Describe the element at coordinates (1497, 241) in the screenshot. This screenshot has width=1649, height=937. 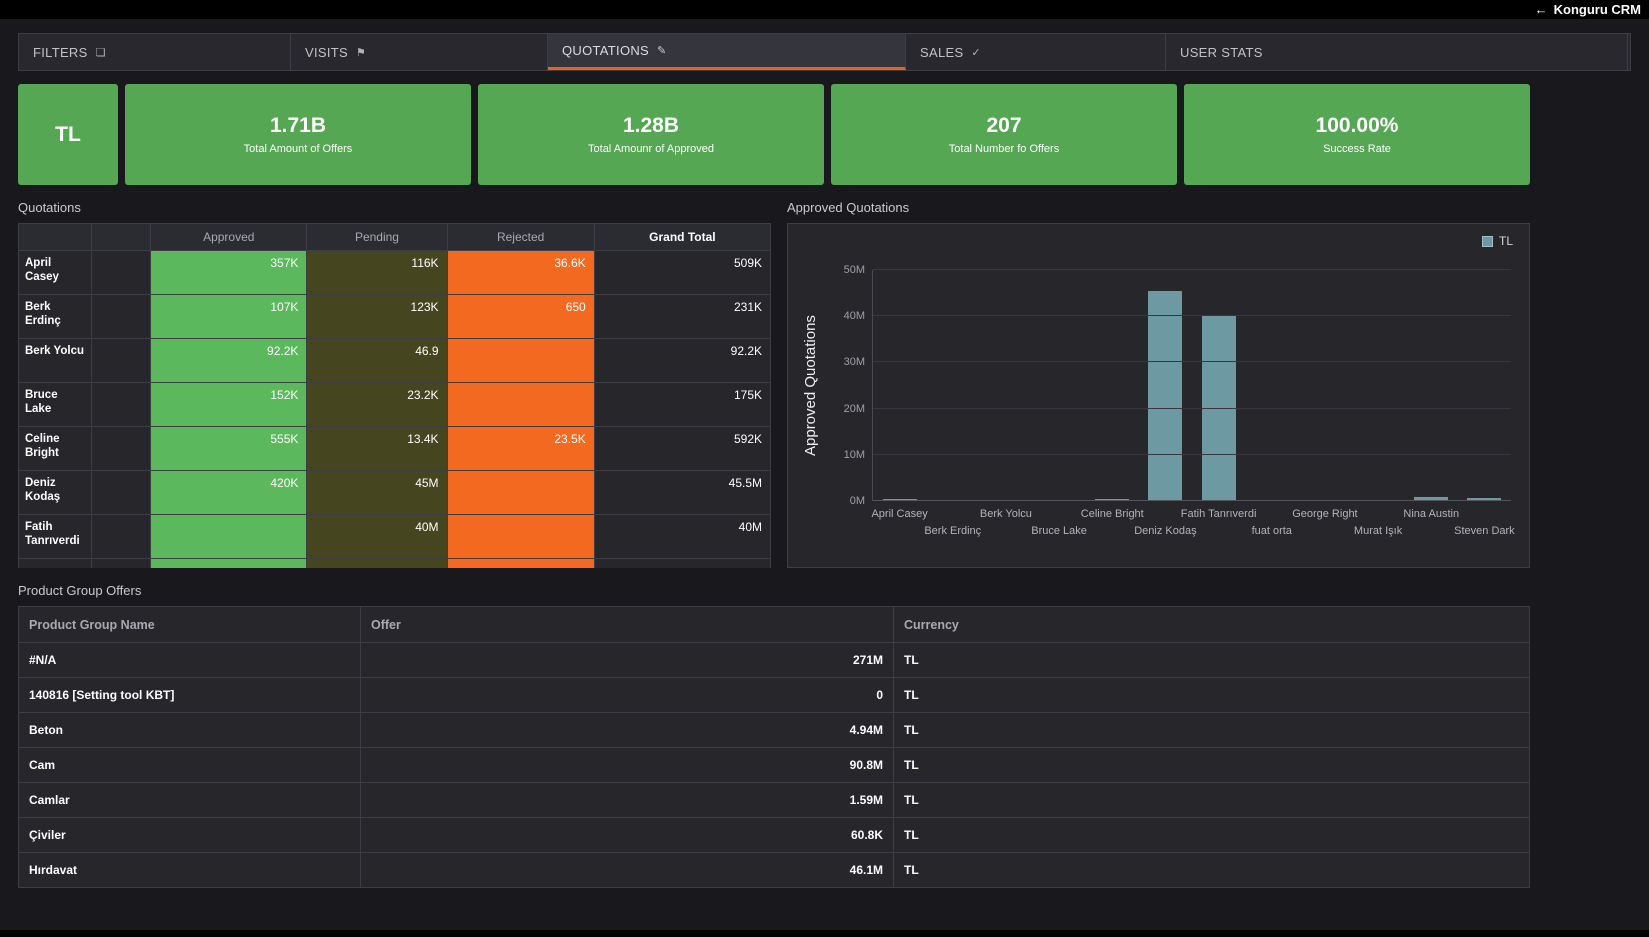
I see `legend: TL` at that location.